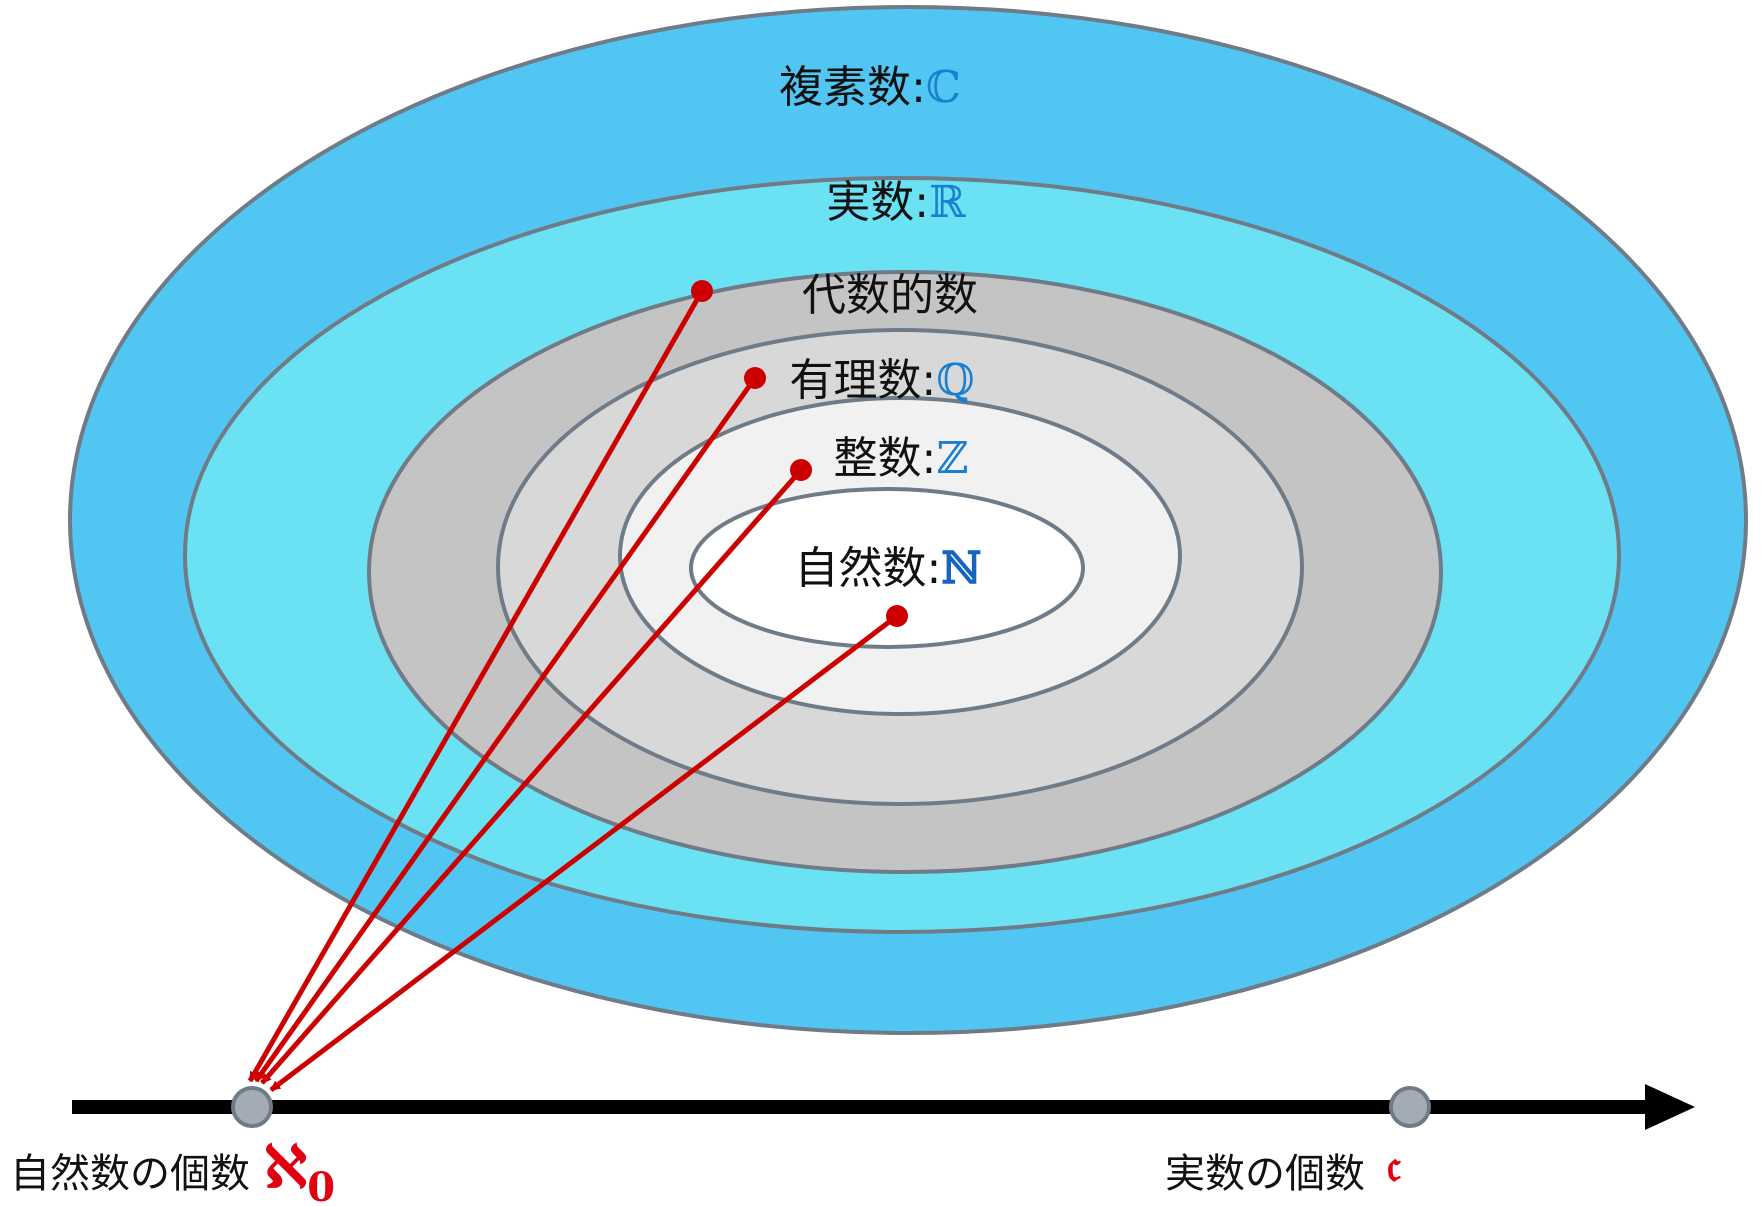 Image resolution: width=1761 pixels, height=1206 pixels. I want to click on integer-set-label: 整数:ℤ, so click(901, 458).